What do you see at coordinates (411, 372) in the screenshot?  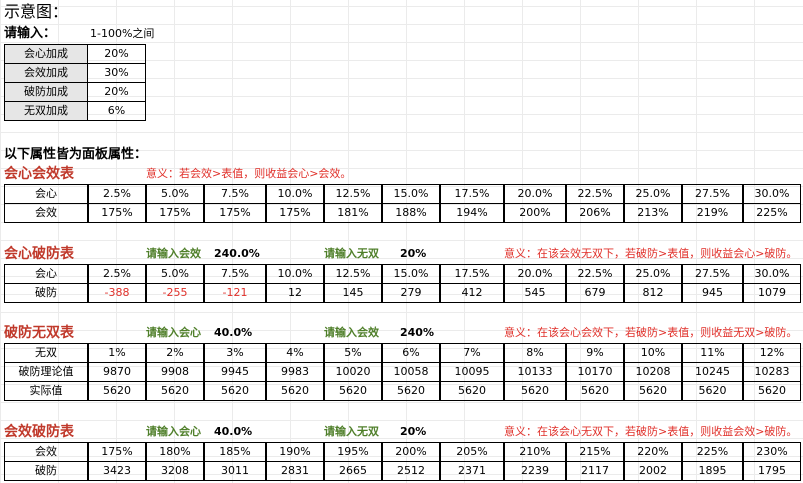 I see `table-2-cell-1-5: 10058` at bounding box center [411, 372].